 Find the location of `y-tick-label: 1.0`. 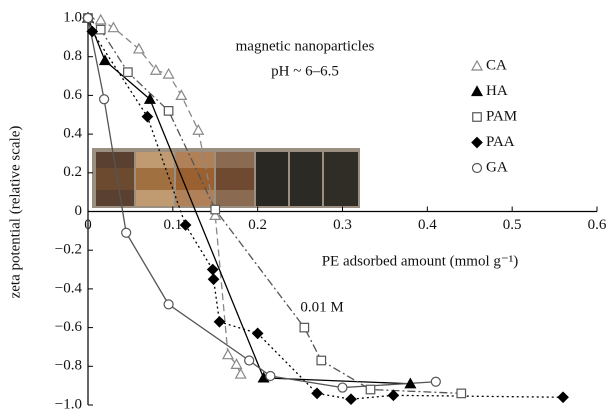

y-tick-label: 1.0 is located at coordinates (72, 17).